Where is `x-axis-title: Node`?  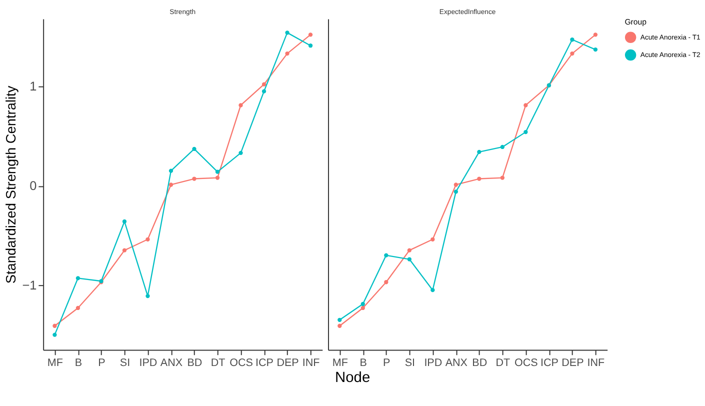
x-axis-title: Node is located at coordinates (352, 378).